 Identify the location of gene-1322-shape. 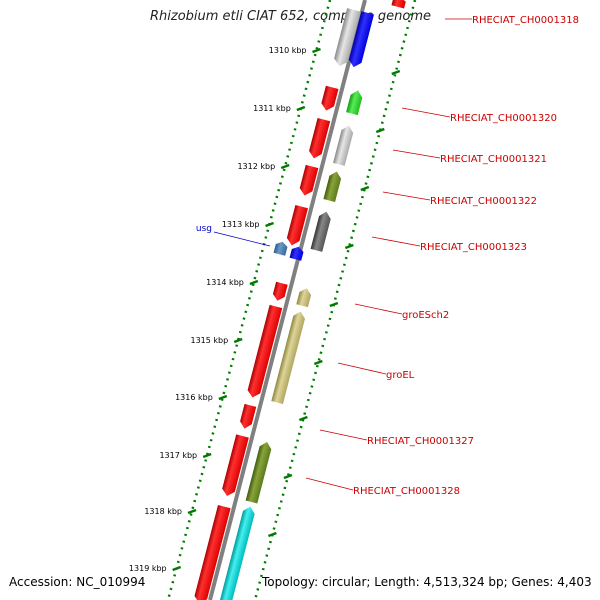
(332, 187).